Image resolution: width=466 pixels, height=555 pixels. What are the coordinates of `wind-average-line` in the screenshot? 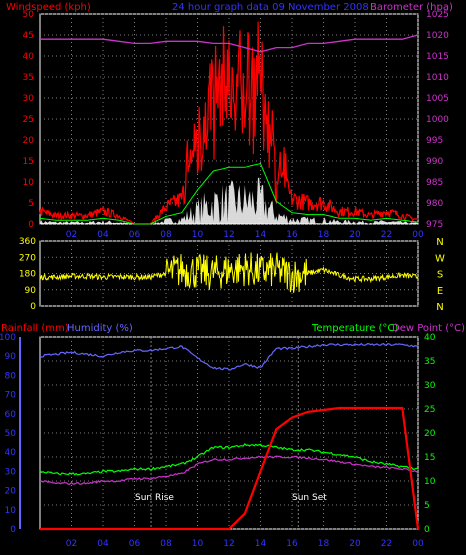 It's located at (229, 193).